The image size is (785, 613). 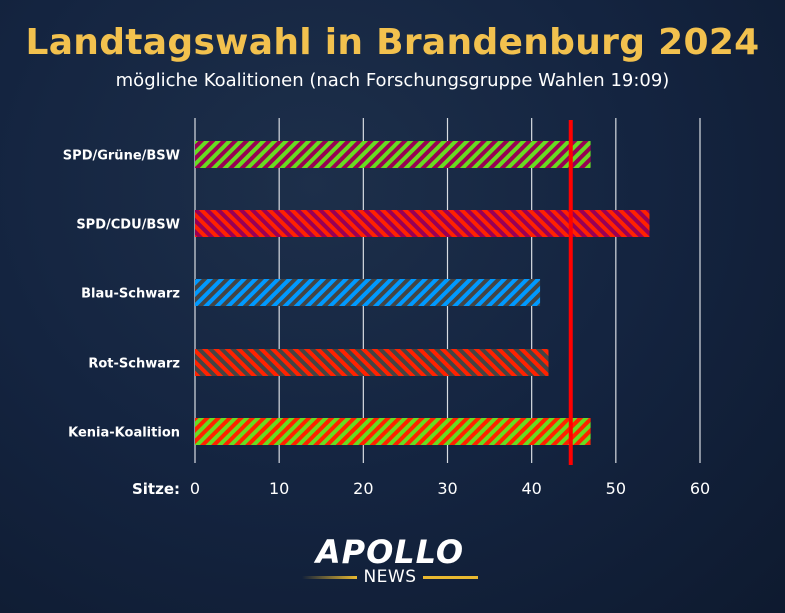 I want to click on x-tick-label: 0, so click(x=195, y=488).